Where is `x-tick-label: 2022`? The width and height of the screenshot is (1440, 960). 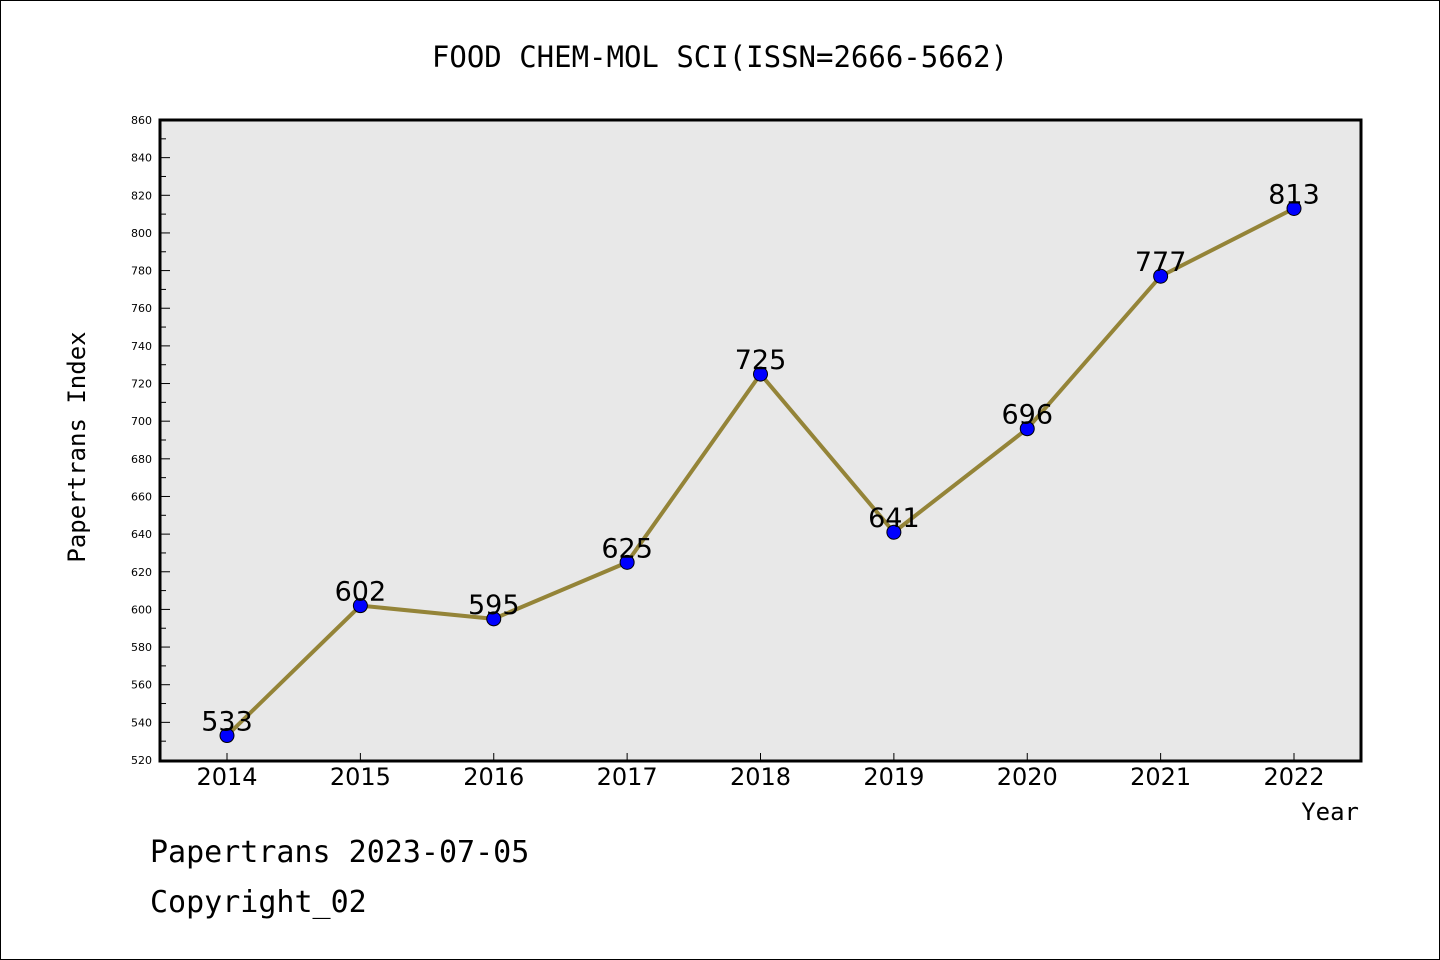
x-tick-label: 2022 is located at coordinates (1293, 777).